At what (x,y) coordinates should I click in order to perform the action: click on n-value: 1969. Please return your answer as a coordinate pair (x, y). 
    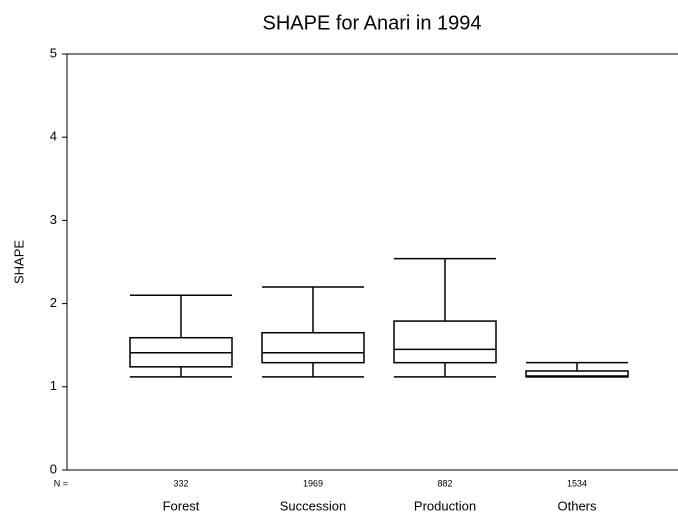
    Looking at the image, I should click on (313, 483).